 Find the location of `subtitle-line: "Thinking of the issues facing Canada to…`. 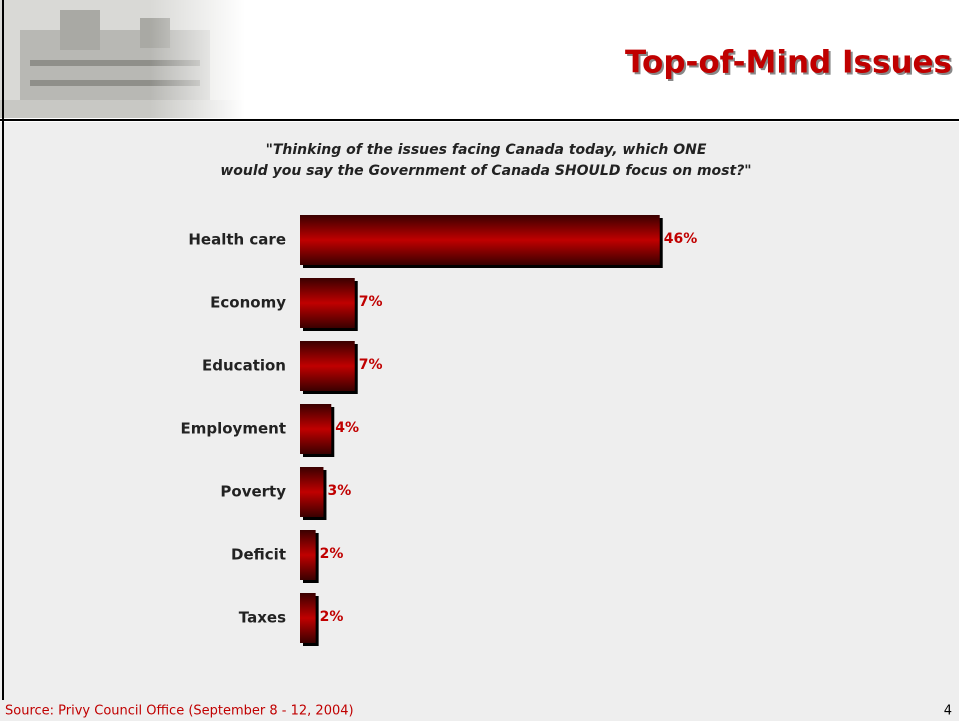

subtitle-line: "Thinking of the issues facing Canada to… is located at coordinates (486, 150).